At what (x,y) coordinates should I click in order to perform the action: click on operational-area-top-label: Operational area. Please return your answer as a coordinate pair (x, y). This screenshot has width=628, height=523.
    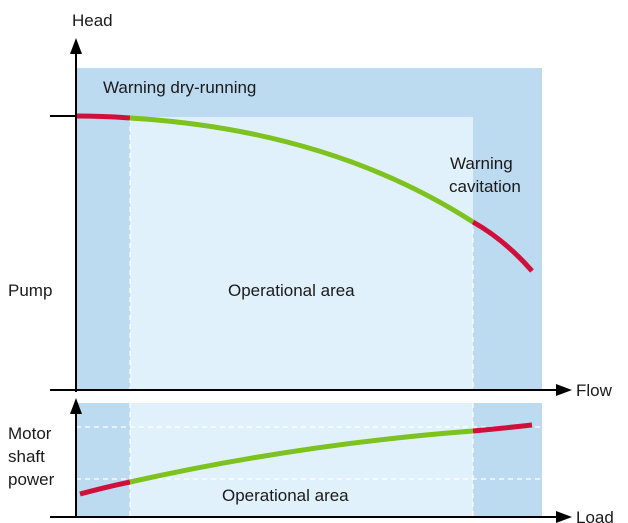
    Looking at the image, I should click on (291, 290).